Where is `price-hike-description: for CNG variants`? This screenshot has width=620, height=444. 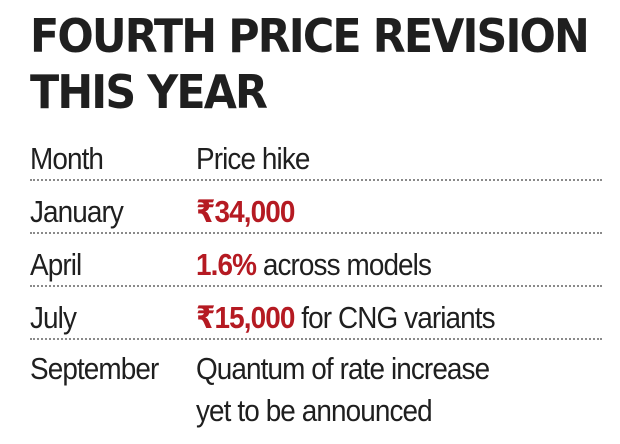 price-hike-description: for CNG variants is located at coordinates (394, 317).